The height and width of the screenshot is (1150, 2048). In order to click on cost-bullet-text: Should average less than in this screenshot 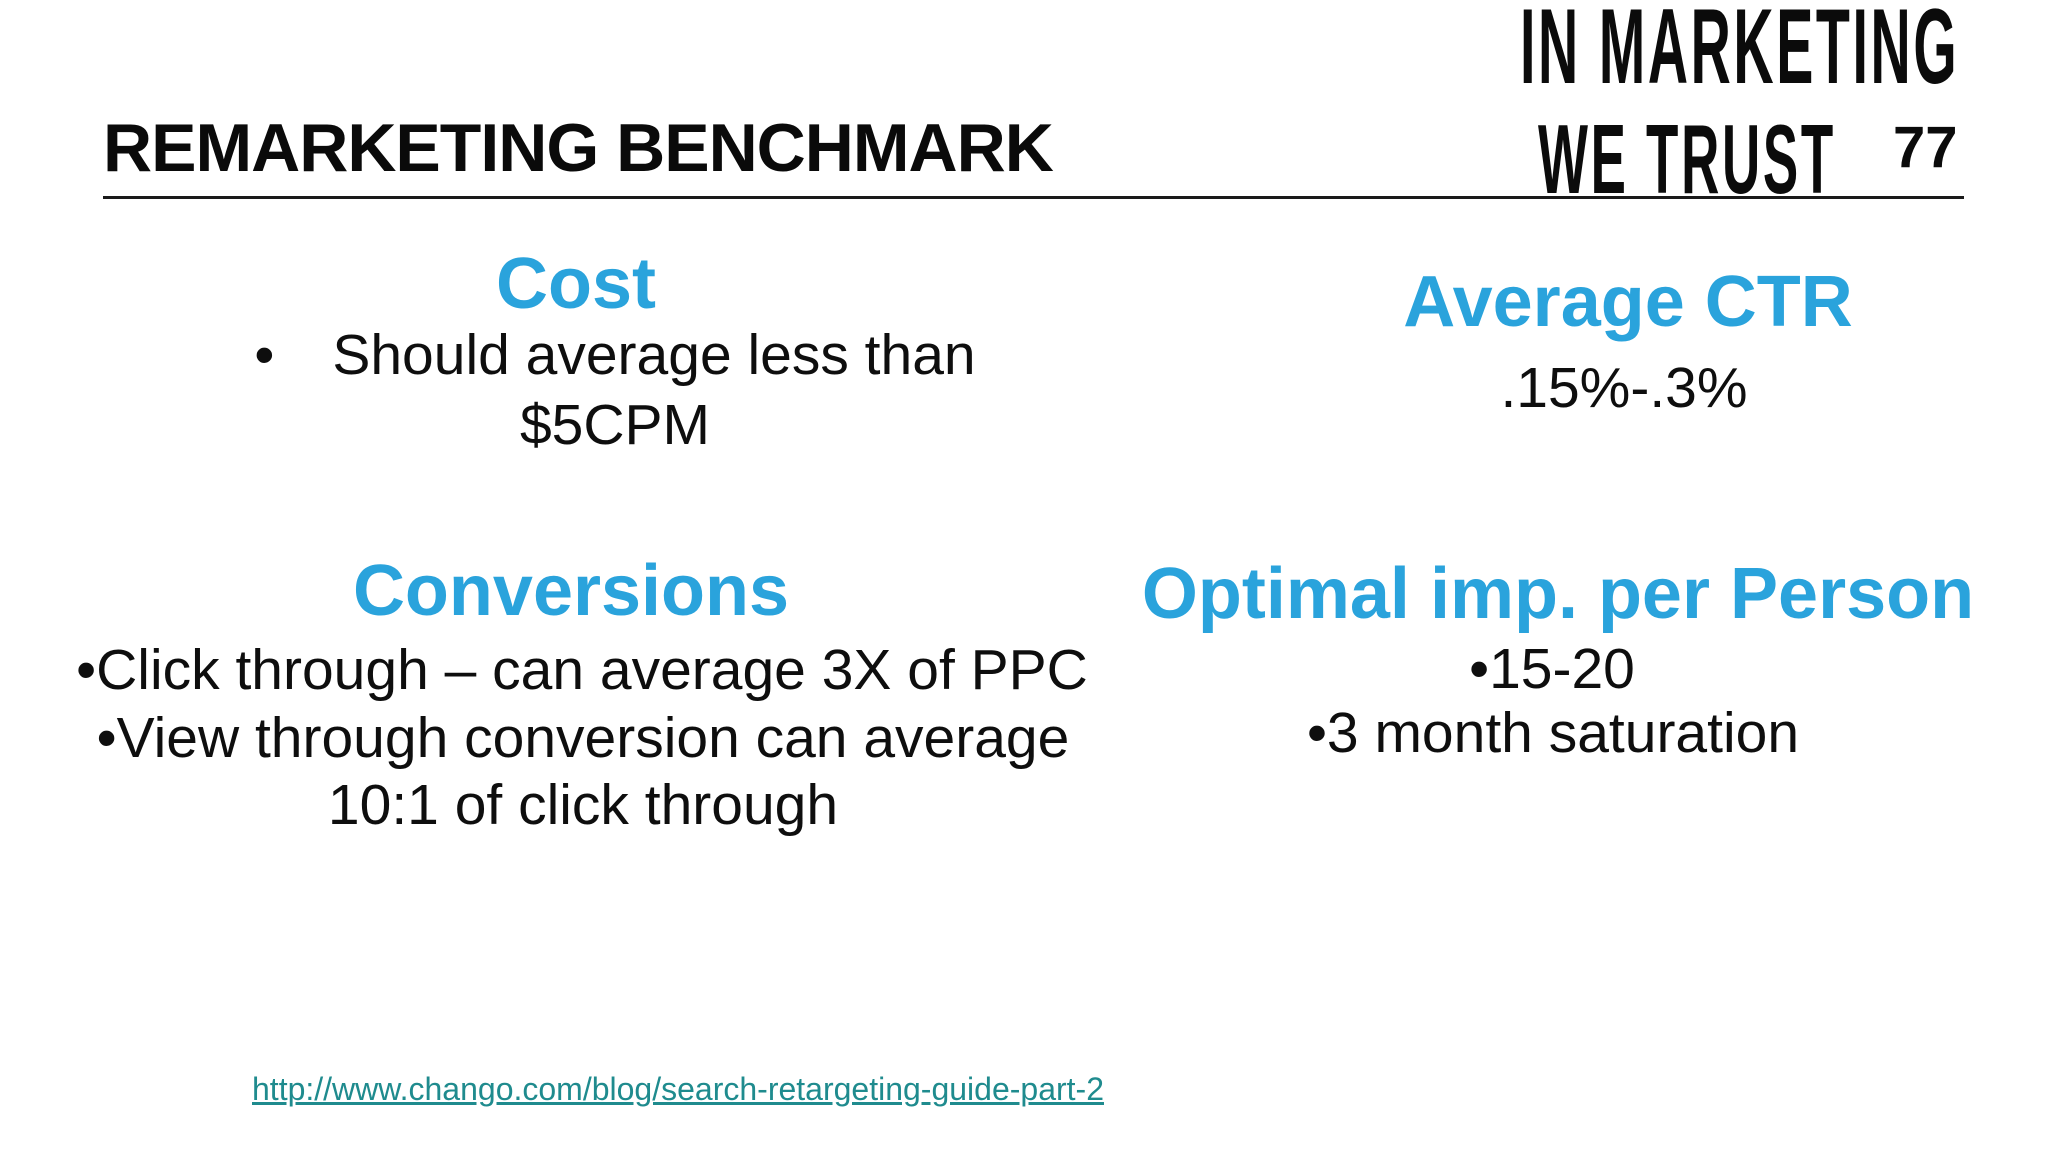, I will do `click(654, 355)`.